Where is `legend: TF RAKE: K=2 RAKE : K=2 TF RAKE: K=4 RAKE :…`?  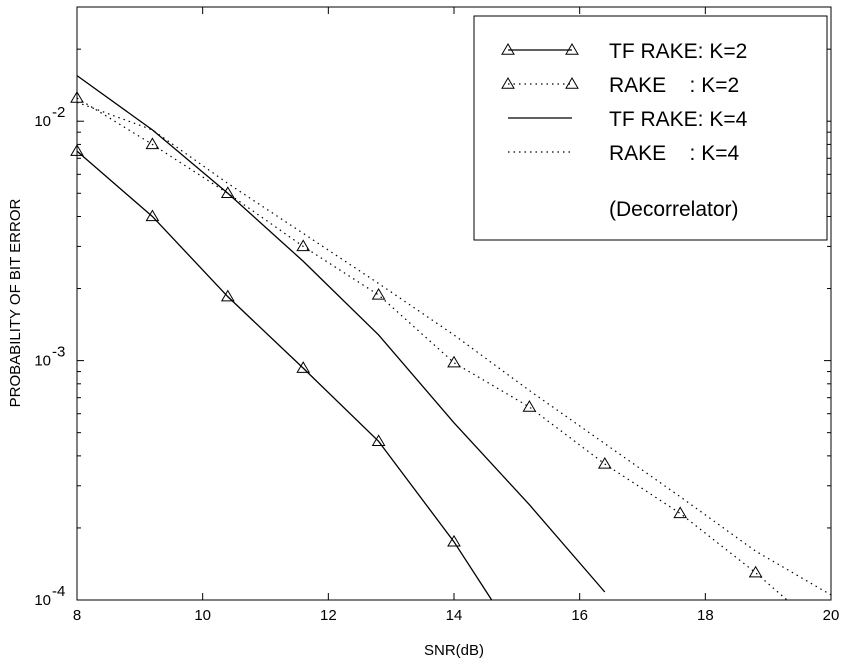 legend: TF RAKE: K=2 RAKE : K=2 TF RAKE: K=4 RAKE :… is located at coordinates (650, 128).